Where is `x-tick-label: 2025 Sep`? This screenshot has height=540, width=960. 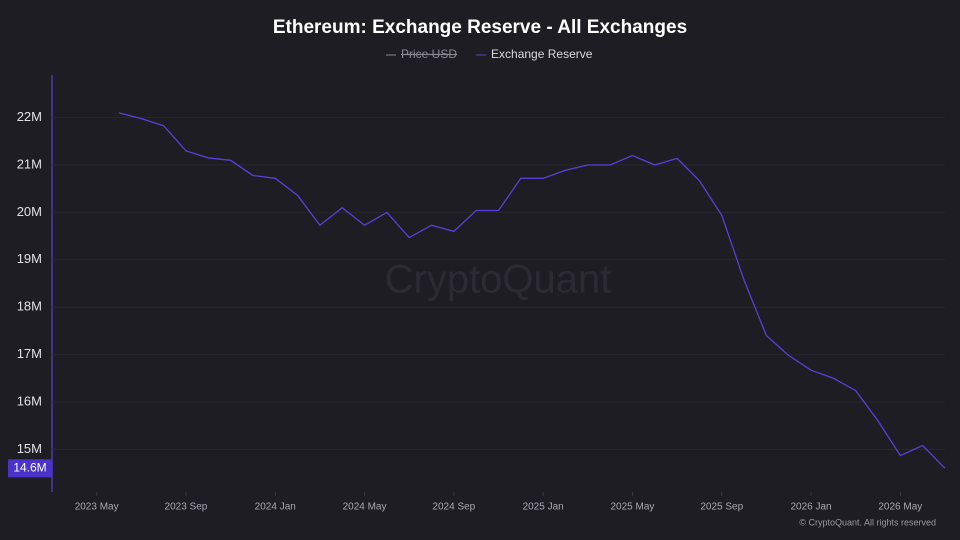 x-tick-label: 2025 Sep is located at coordinates (721, 507).